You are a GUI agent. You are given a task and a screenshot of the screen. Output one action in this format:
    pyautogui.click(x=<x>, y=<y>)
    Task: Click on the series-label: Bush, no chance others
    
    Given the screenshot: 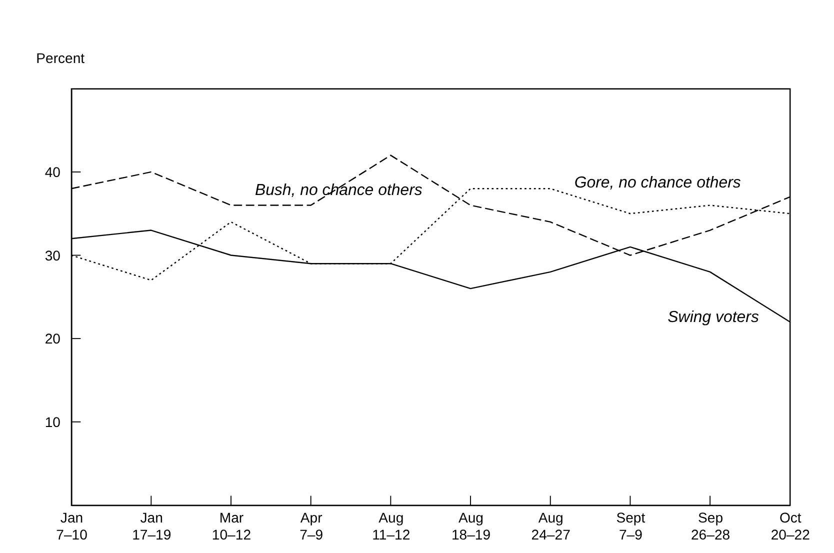 What is the action you would take?
    pyautogui.click(x=338, y=190)
    